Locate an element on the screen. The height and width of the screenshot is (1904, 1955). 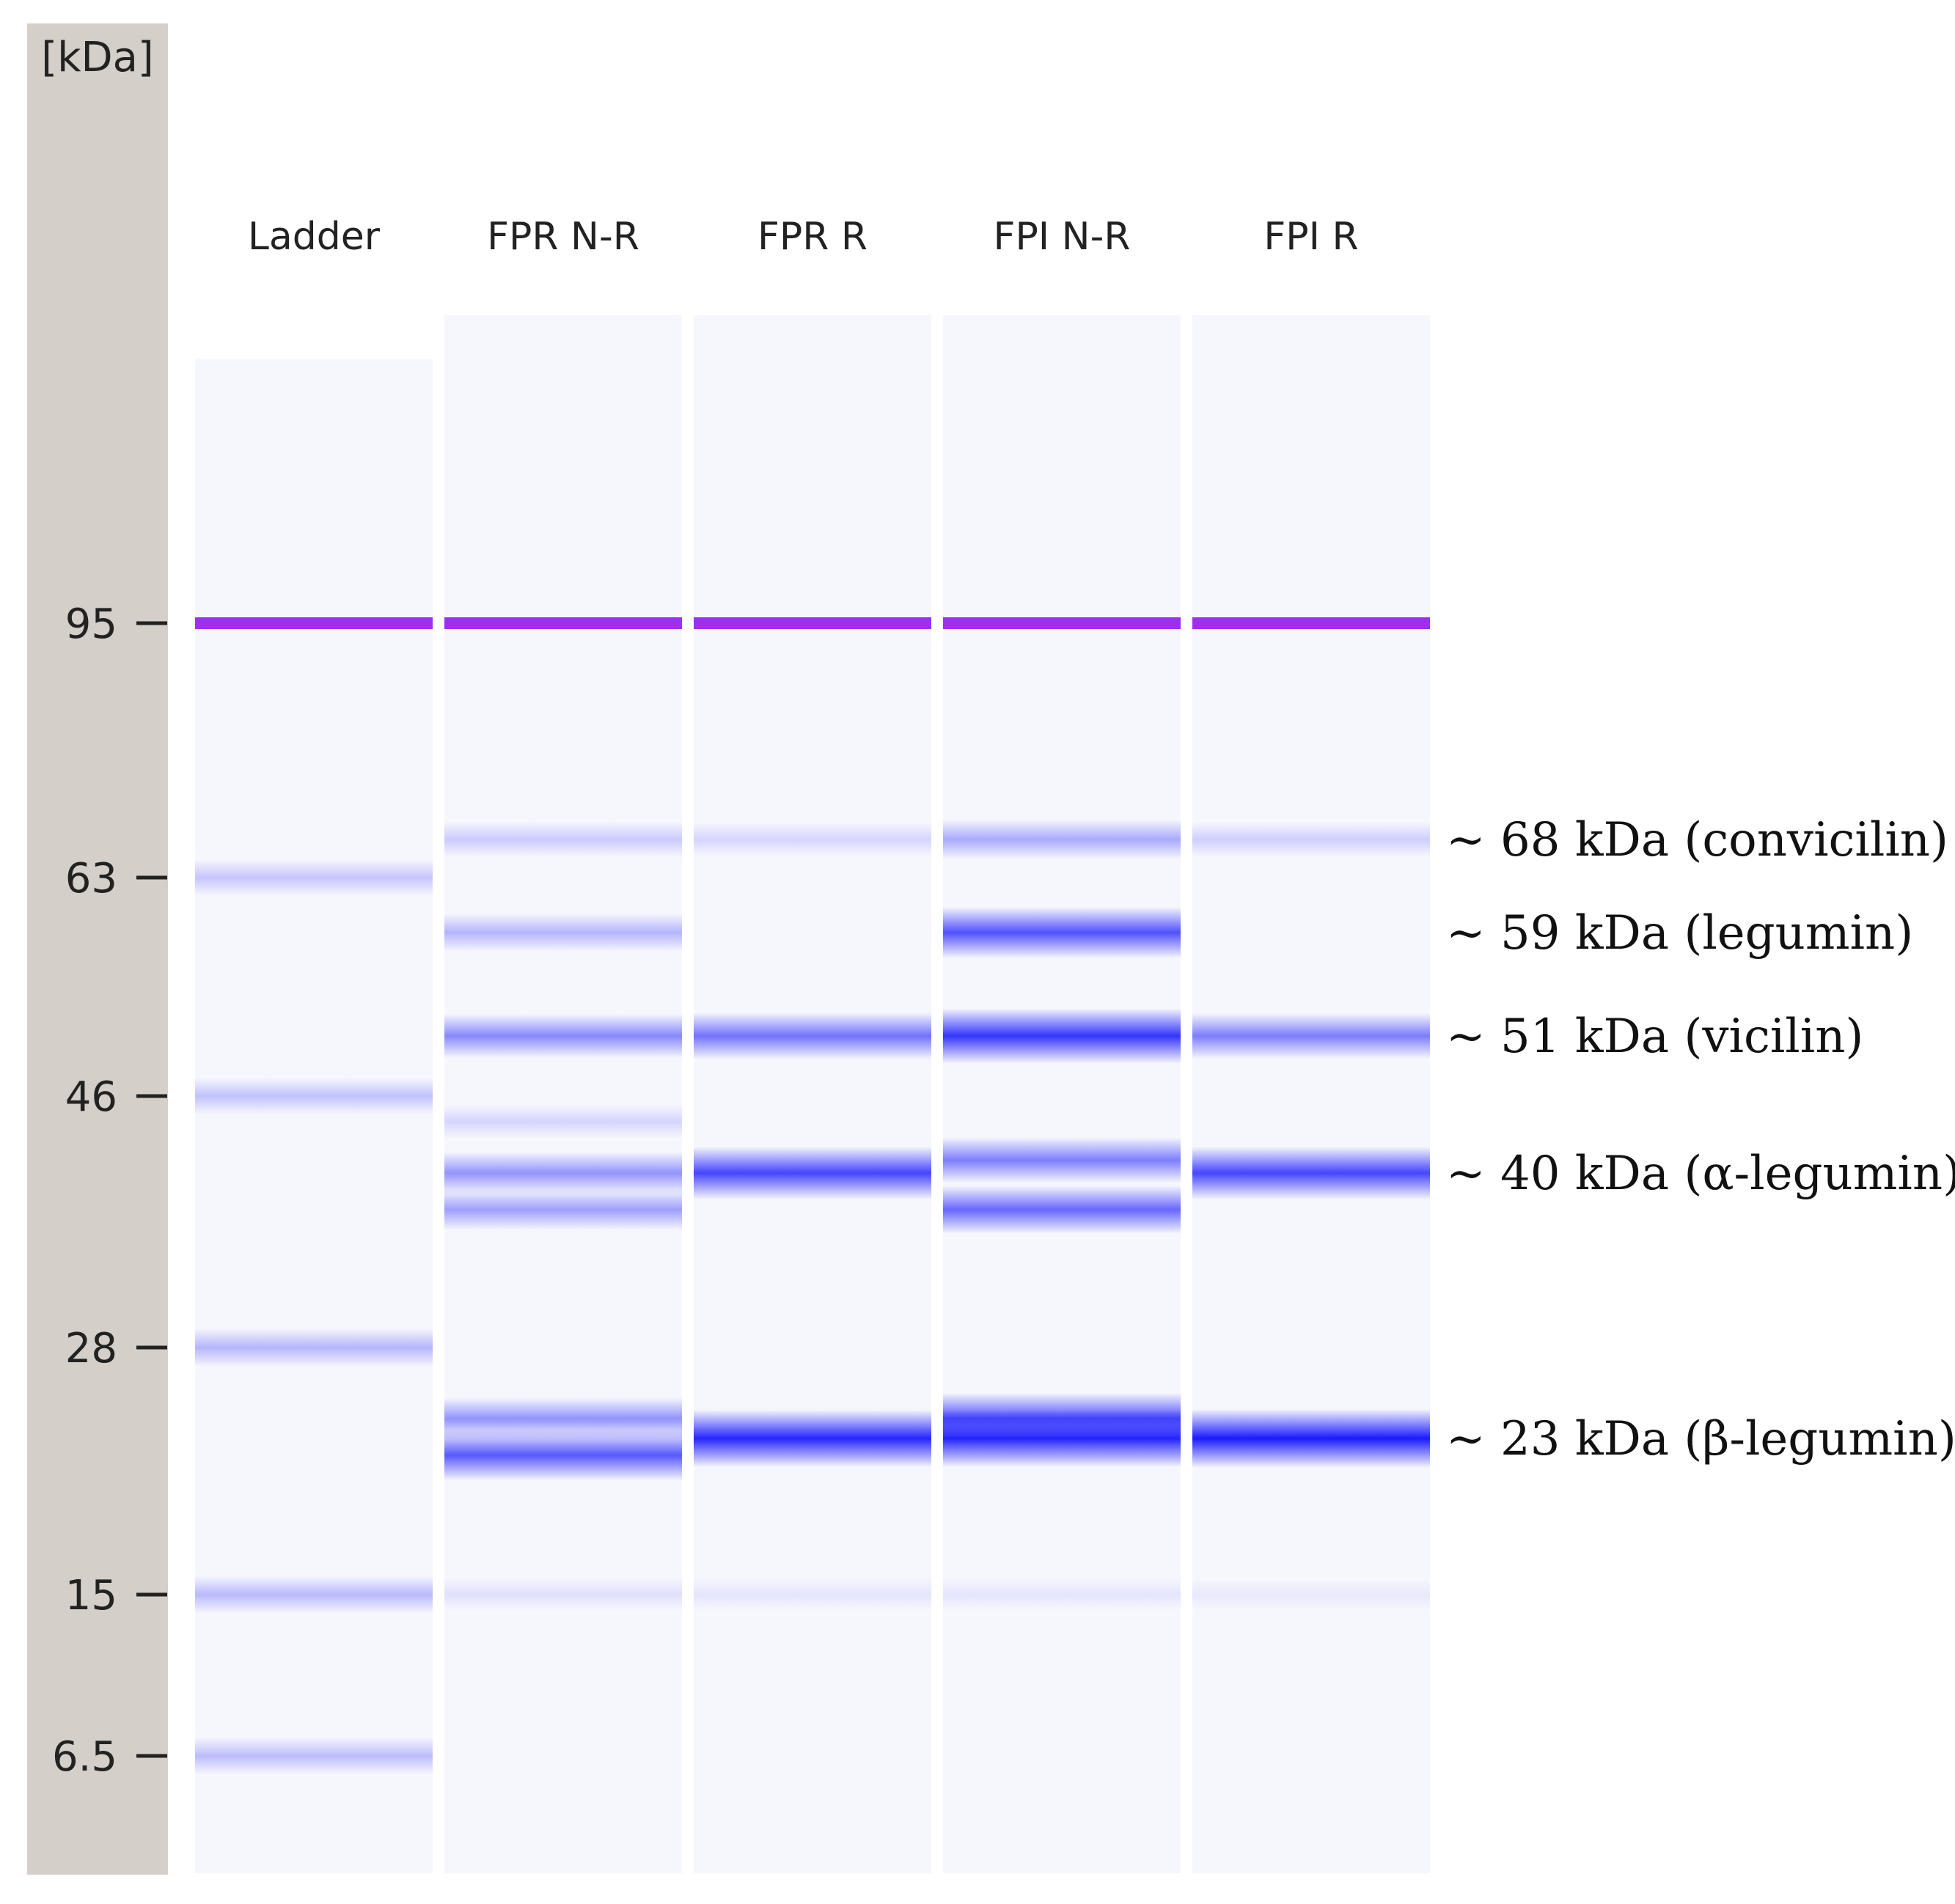
lane-label: FPI R is located at coordinates (1310, 237).